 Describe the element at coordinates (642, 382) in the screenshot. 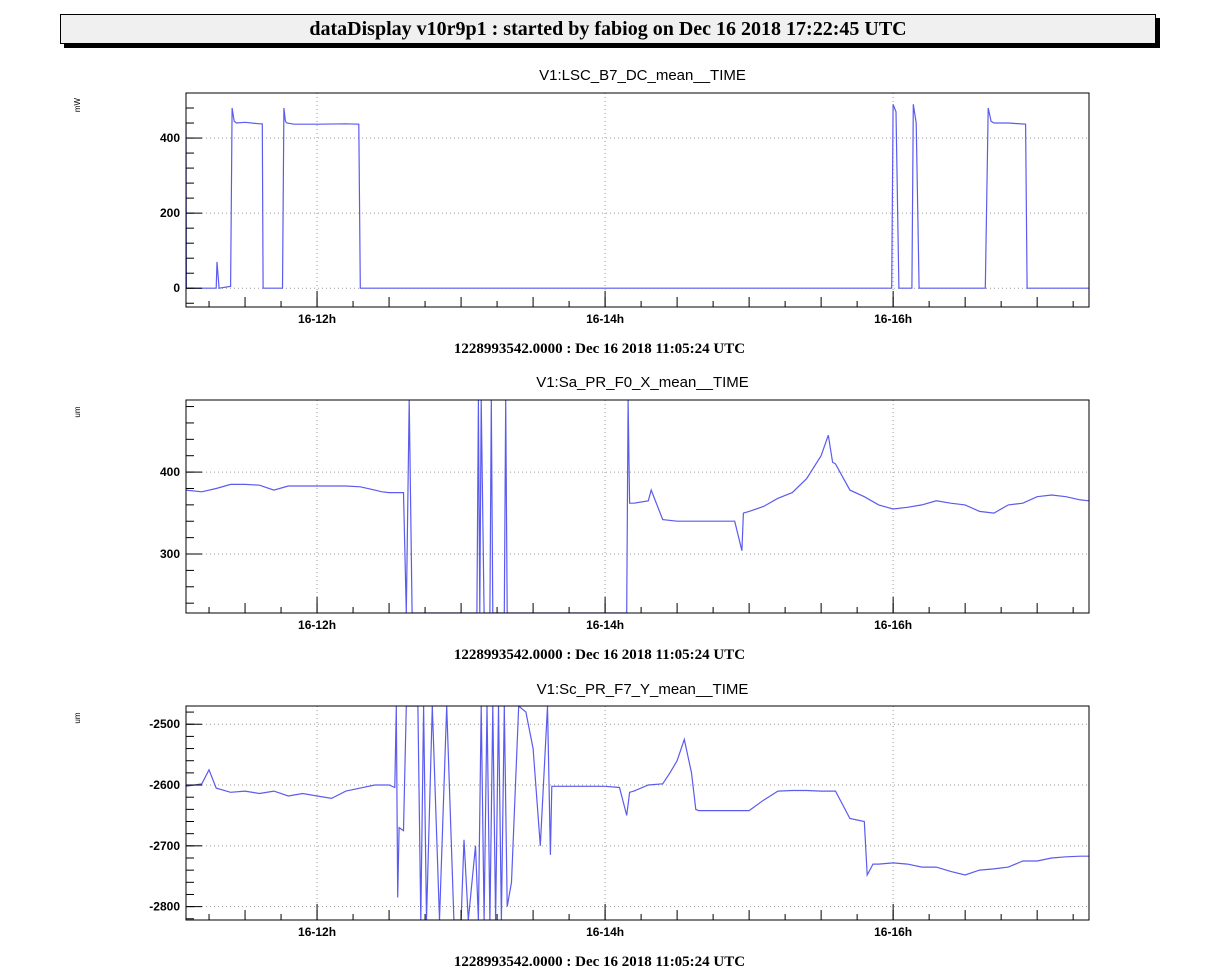

I see `plot-title: V1:Sa_PR_F0_X_mean__TIME` at that location.